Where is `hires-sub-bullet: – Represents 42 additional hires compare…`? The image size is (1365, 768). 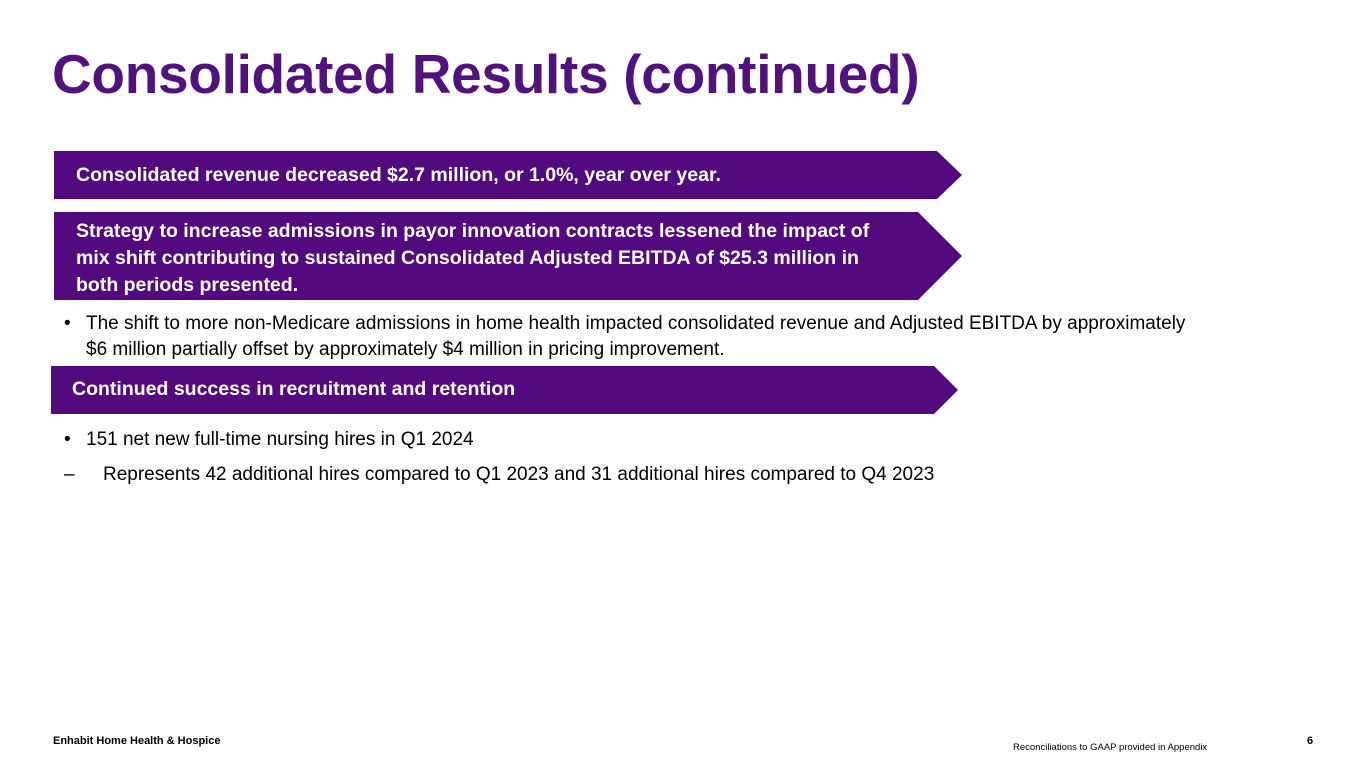 hires-sub-bullet: – Represents 42 additional hires compare… is located at coordinates (614, 475).